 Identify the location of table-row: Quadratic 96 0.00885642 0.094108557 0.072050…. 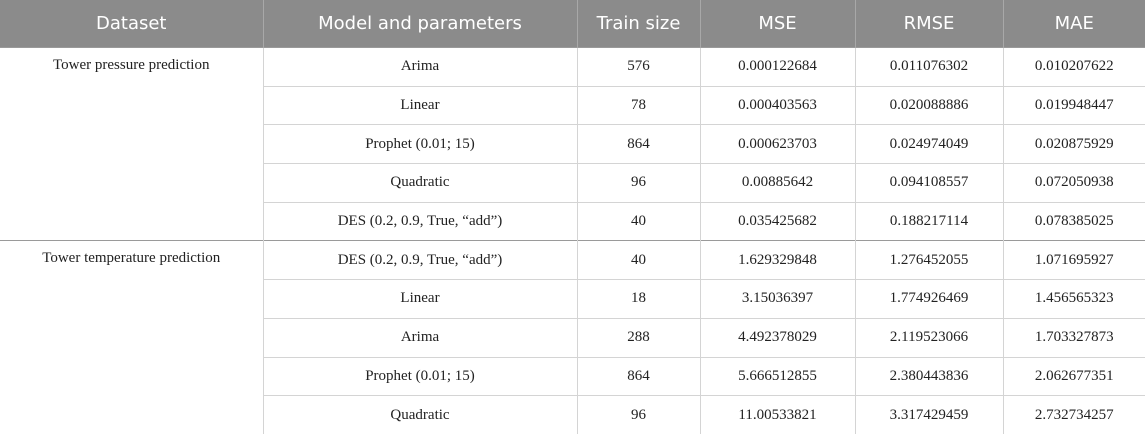
(572, 183).